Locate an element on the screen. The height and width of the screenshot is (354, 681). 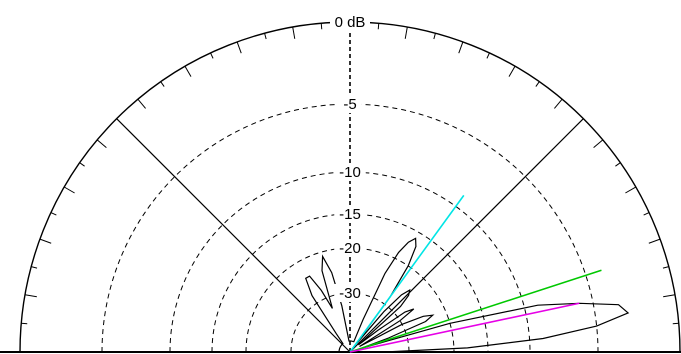
ring-label-3: -15 is located at coordinates (350, 214).